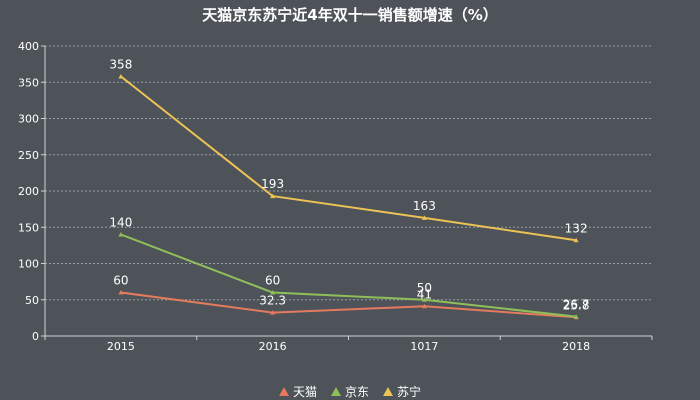  What do you see at coordinates (121, 346) in the screenshot?
I see `x-tick-label: 2015` at bounding box center [121, 346].